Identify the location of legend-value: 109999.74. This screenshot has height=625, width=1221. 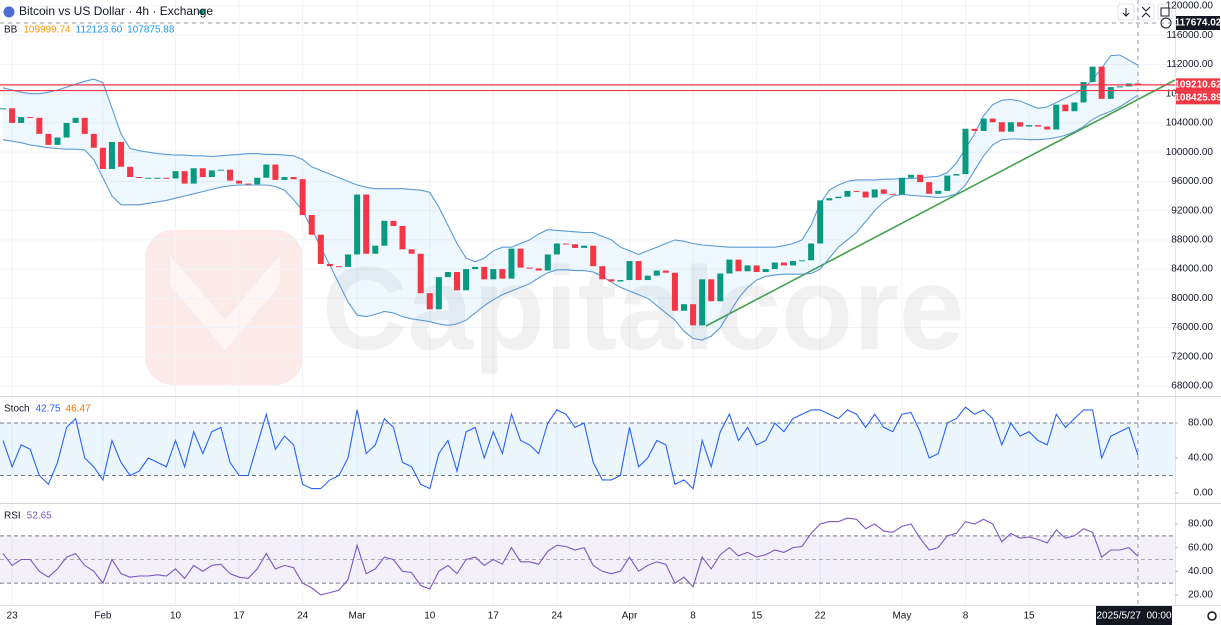
(47, 30).